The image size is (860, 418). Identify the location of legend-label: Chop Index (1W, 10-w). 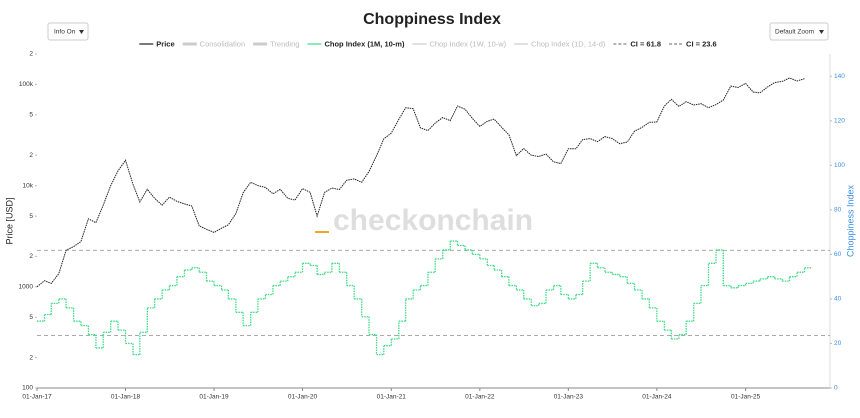
(467, 43).